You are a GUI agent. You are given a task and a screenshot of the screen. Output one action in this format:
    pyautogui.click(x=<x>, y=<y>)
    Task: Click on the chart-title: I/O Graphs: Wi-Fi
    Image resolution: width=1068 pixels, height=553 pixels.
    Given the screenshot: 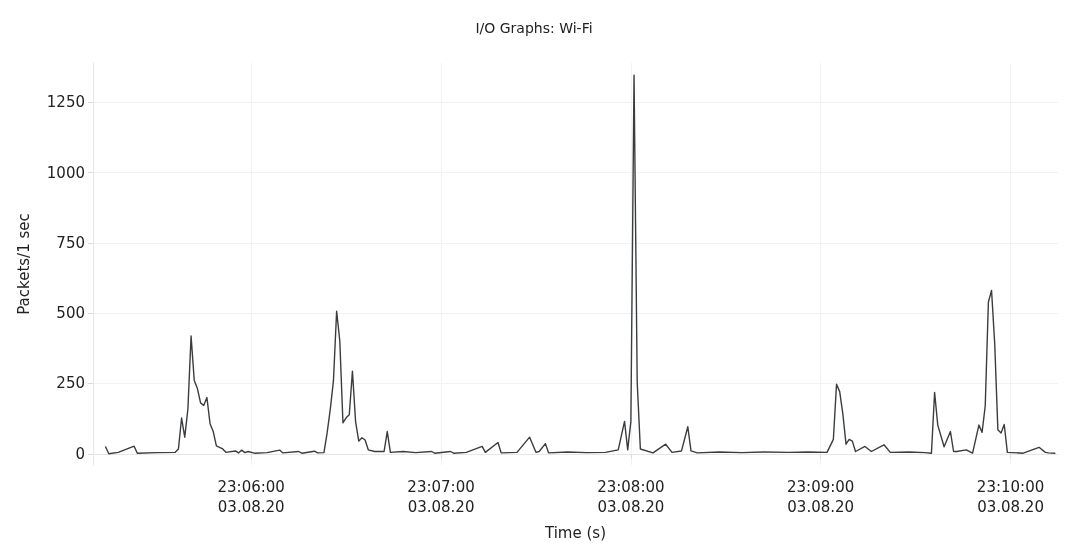 What is the action you would take?
    pyautogui.click(x=534, y=28)
    